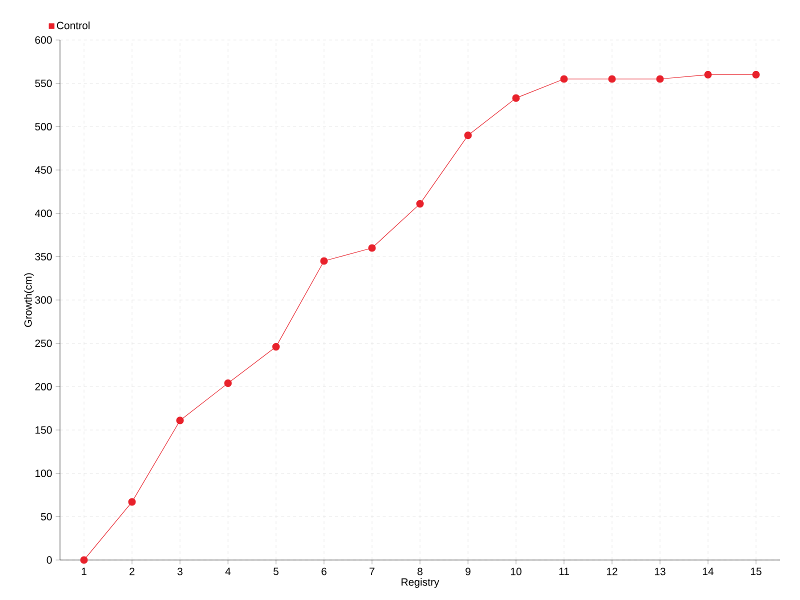  What do you see at coordinates (372, 571) in the screenshot?
I see `x-tick-label: 7` at bounding box center [372, 571].